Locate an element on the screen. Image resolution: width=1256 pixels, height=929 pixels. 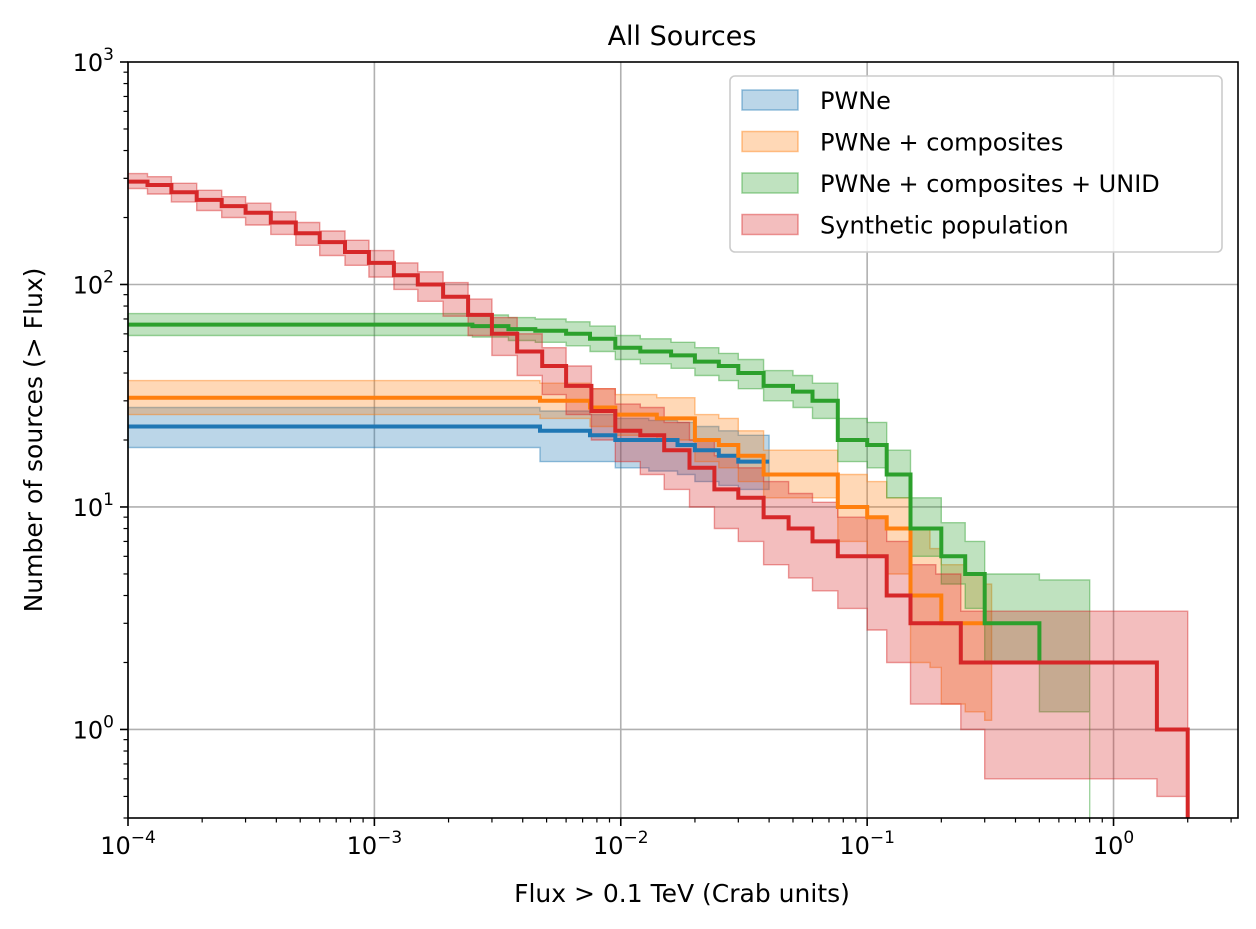
x-tick-exponent: 0 is located at coordinates (1128, 838).